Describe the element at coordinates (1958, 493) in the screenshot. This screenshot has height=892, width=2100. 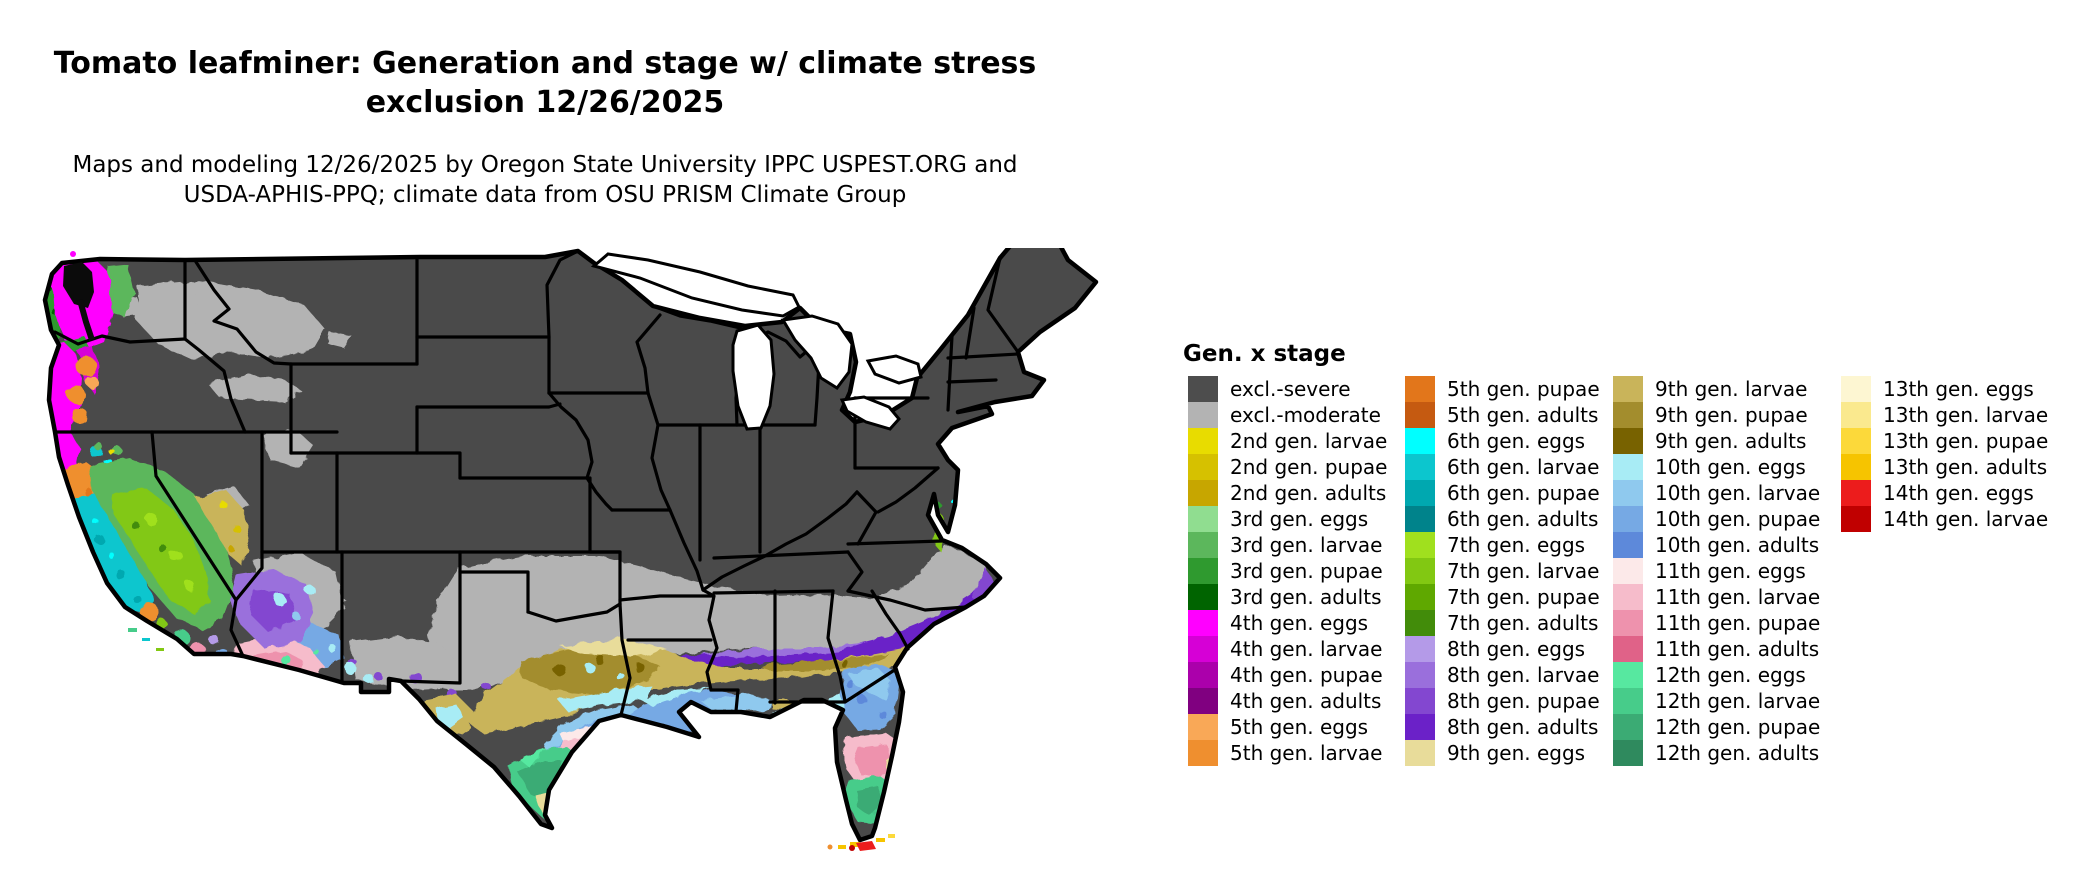
I see `legend-label: 14th gen. eggs` at that location.